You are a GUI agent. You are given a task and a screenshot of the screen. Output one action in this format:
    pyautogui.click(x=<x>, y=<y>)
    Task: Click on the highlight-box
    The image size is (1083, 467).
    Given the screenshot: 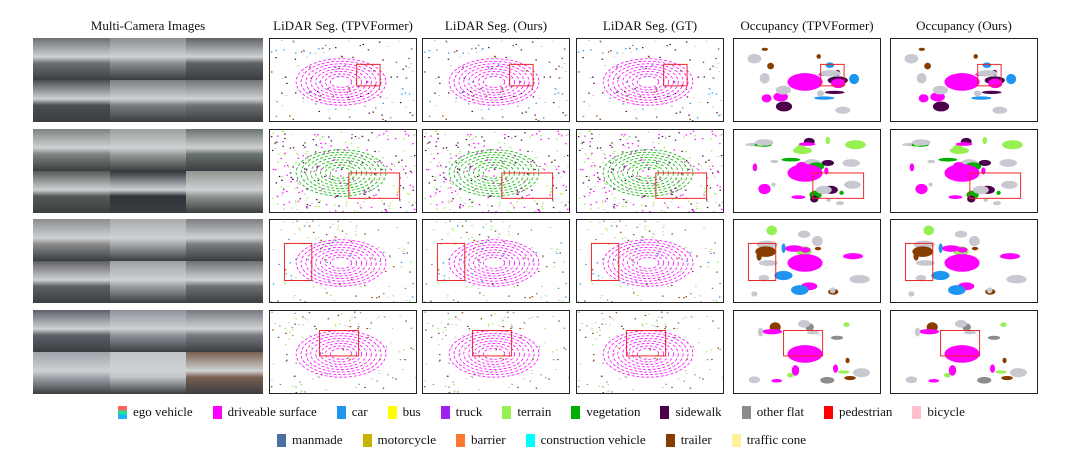 What is the action you would take?
    pyautogui.click(x=521, y=75)
    